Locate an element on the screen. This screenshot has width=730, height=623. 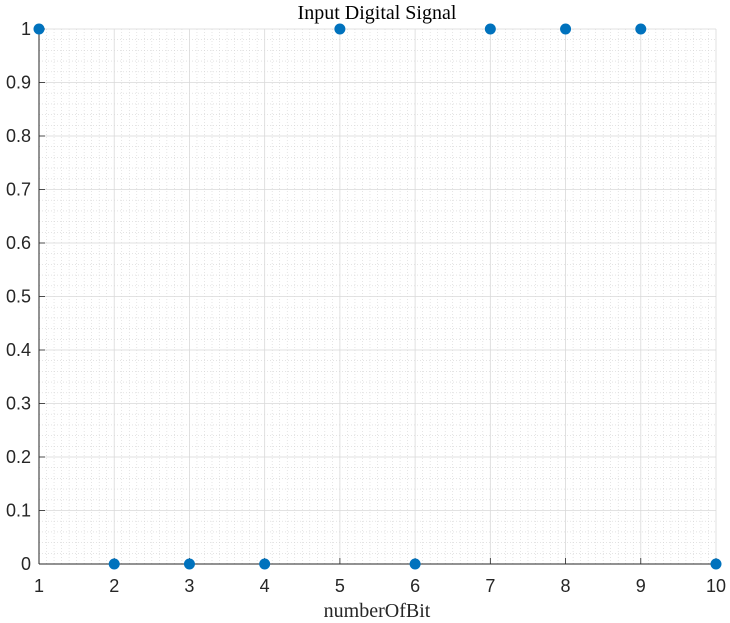
x-tick-label: 3 is located at coordinates (189, 586).